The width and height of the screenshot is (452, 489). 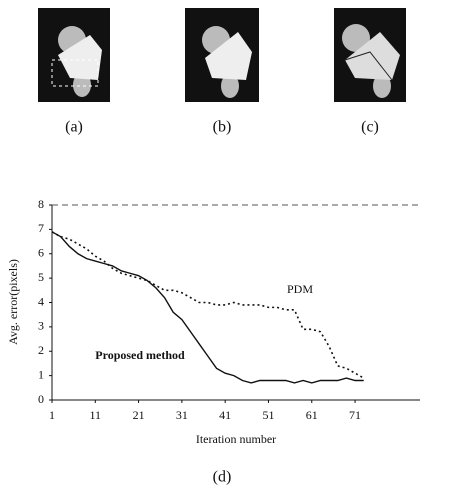 What do you see at coordinates (41, 326) in the screenshot?
I see `y-tick-label: 3` at bounding box center [41, 326].